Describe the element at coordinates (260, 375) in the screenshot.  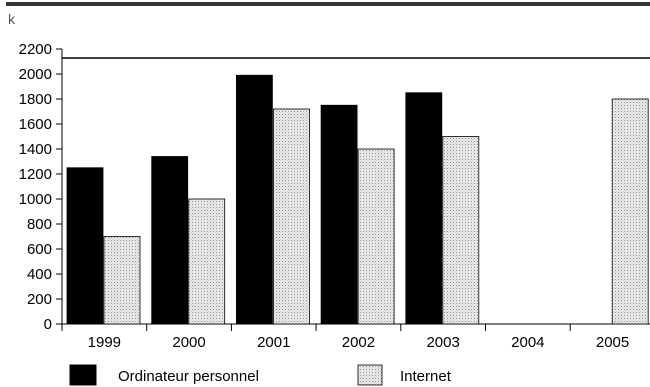
I see `legend: Ordinateur personnel Internet` at that location.